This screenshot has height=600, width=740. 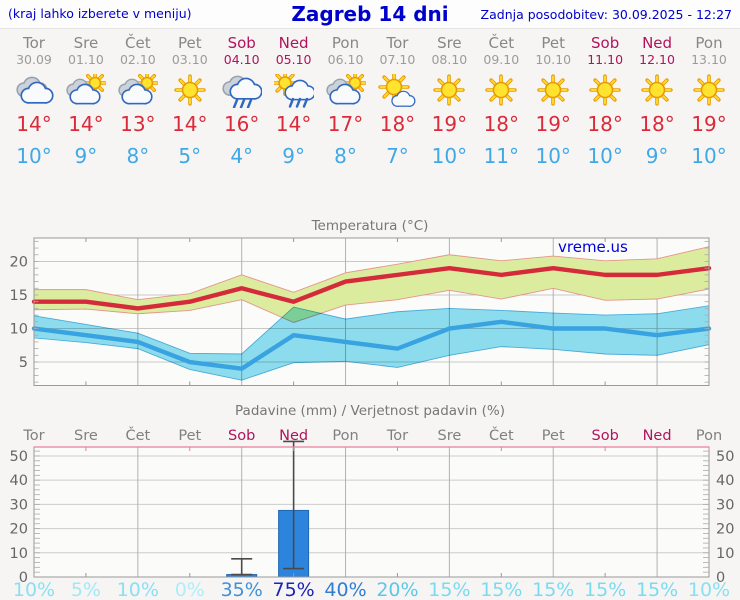 I want to click on low-temp-value: 7°, so click(x=397, y=156).